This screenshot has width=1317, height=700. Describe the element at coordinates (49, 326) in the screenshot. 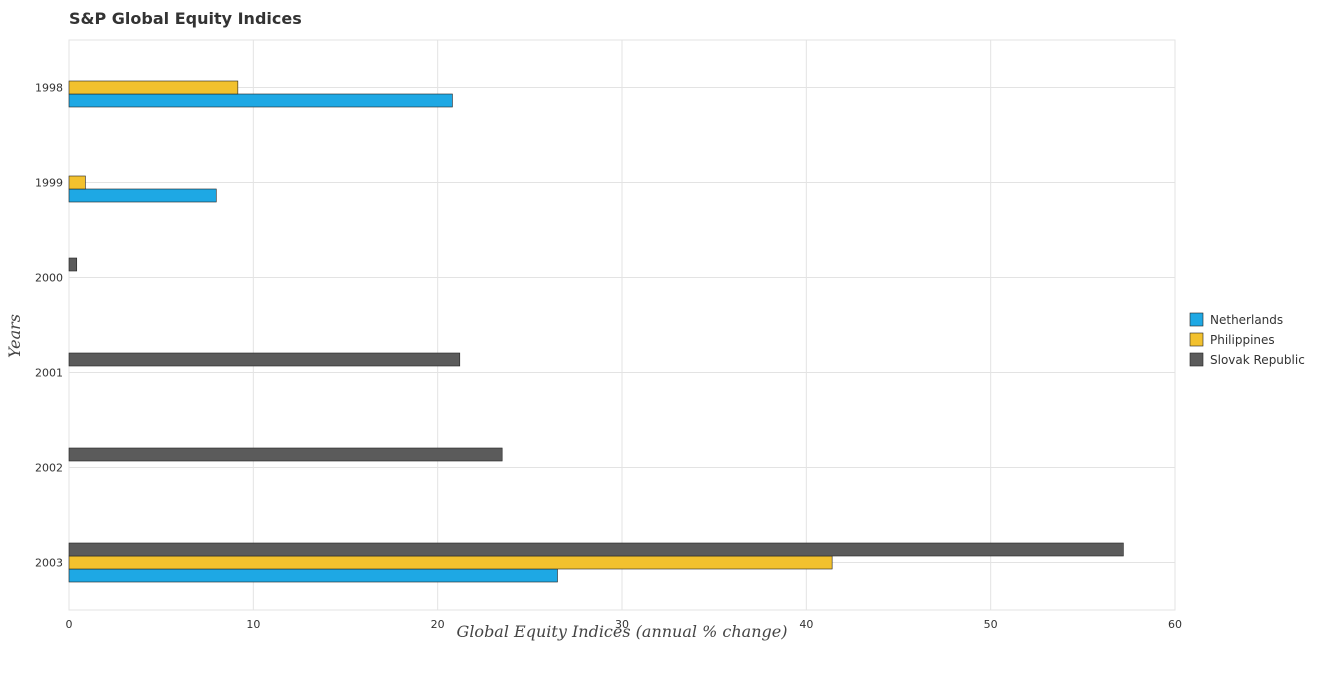

I see `y-axis-ticks: 1998 1999 2000 2001 2002 2003` at that location.